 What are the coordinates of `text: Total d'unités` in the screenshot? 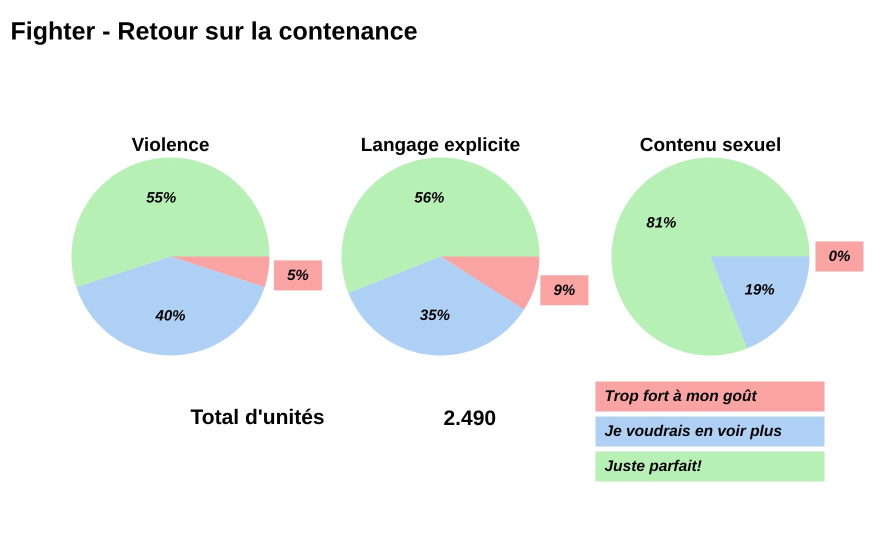 It's located at (257, 417).